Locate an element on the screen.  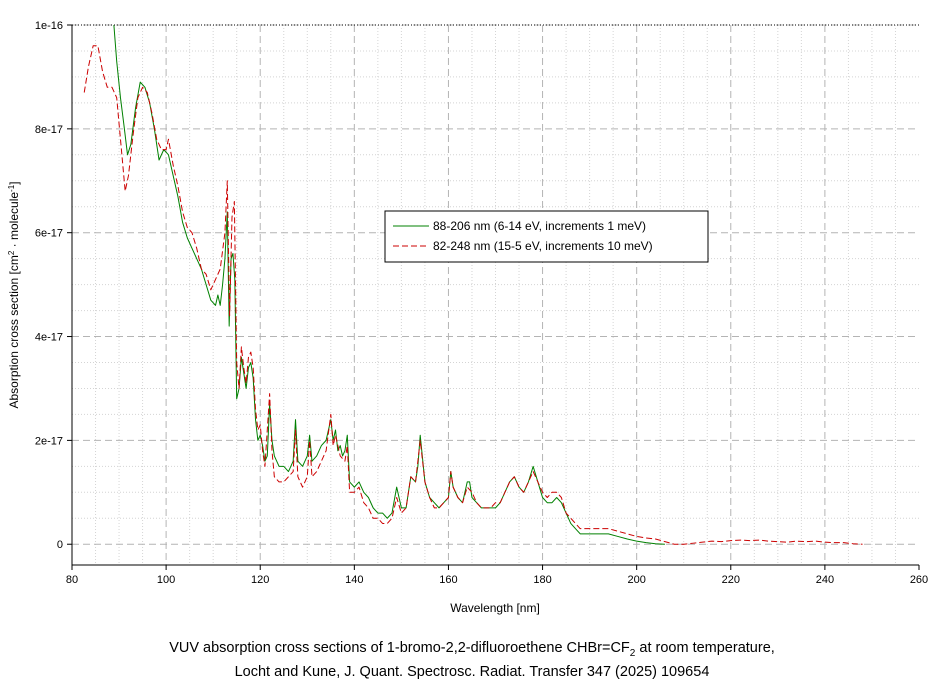
legend-label-series-2: 82-248 nm (15-5 eV, increments 10 meV) is located at coordinates (543, 246).